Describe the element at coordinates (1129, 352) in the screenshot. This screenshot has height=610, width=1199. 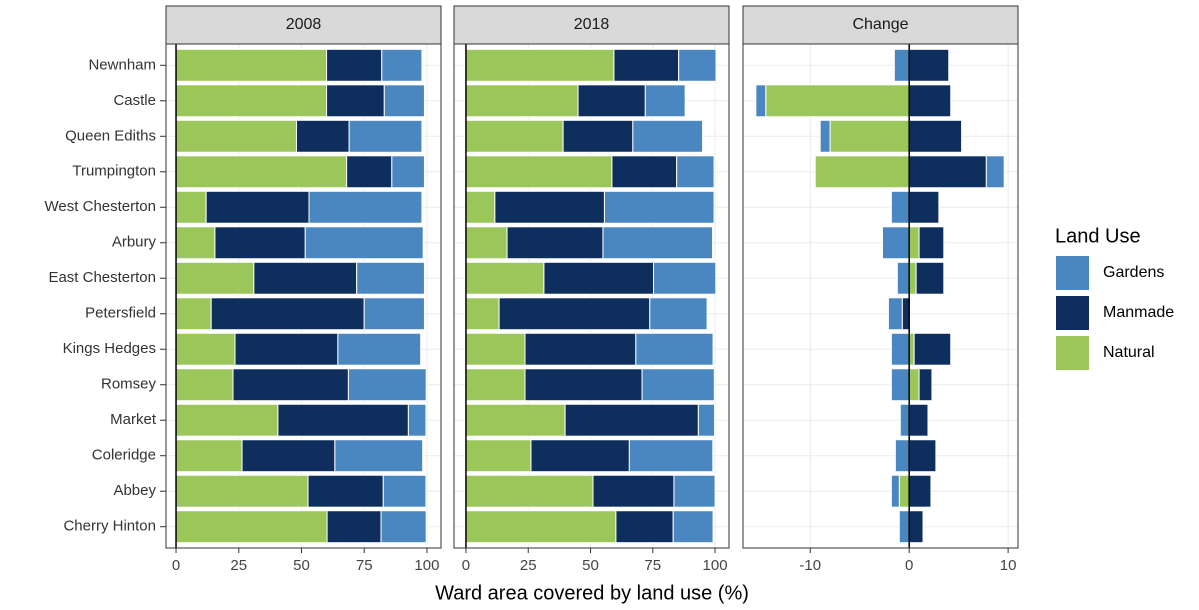
I see `legend-label: Natural` at that location.